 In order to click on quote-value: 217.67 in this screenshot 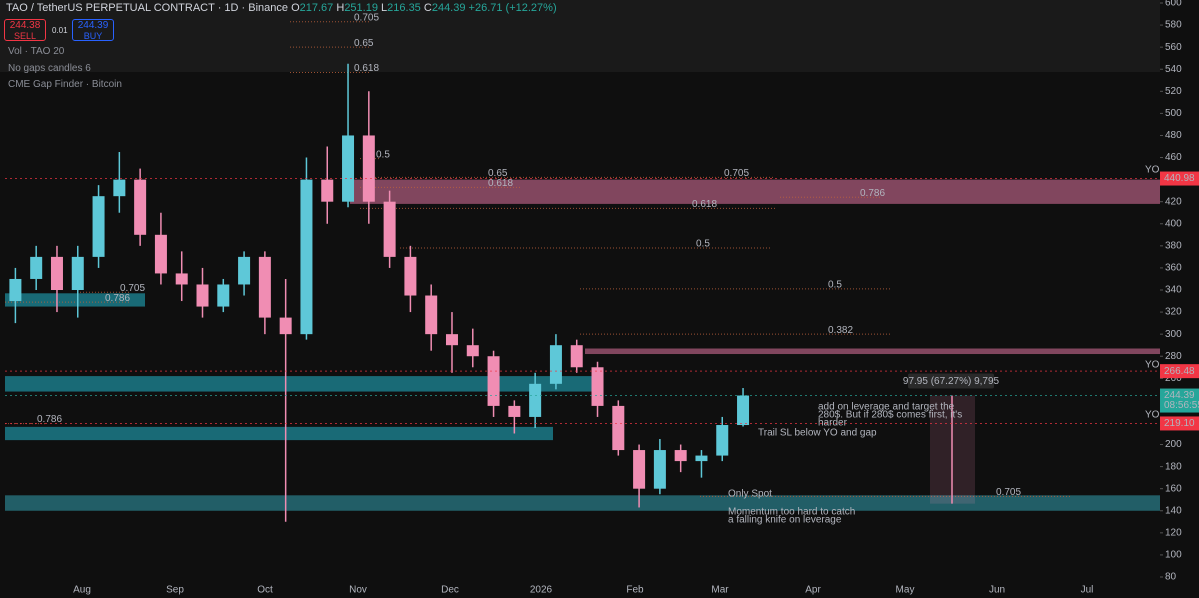, I will do `click(316, 8)`.